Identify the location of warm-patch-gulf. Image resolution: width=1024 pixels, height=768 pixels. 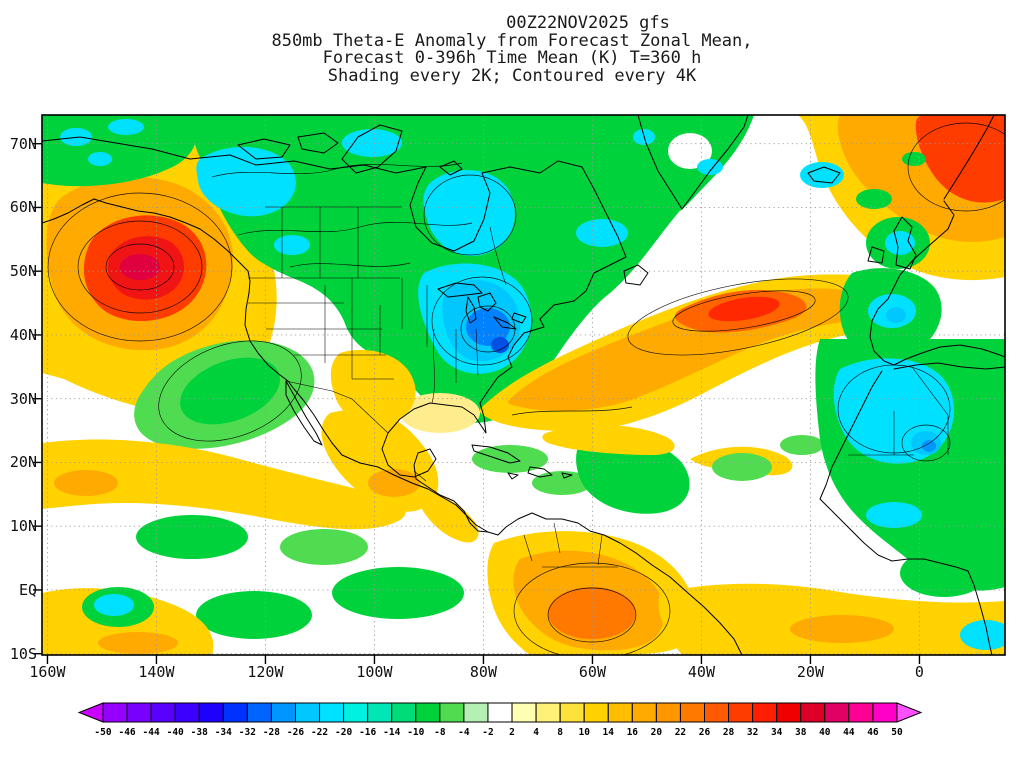
(440, 413).